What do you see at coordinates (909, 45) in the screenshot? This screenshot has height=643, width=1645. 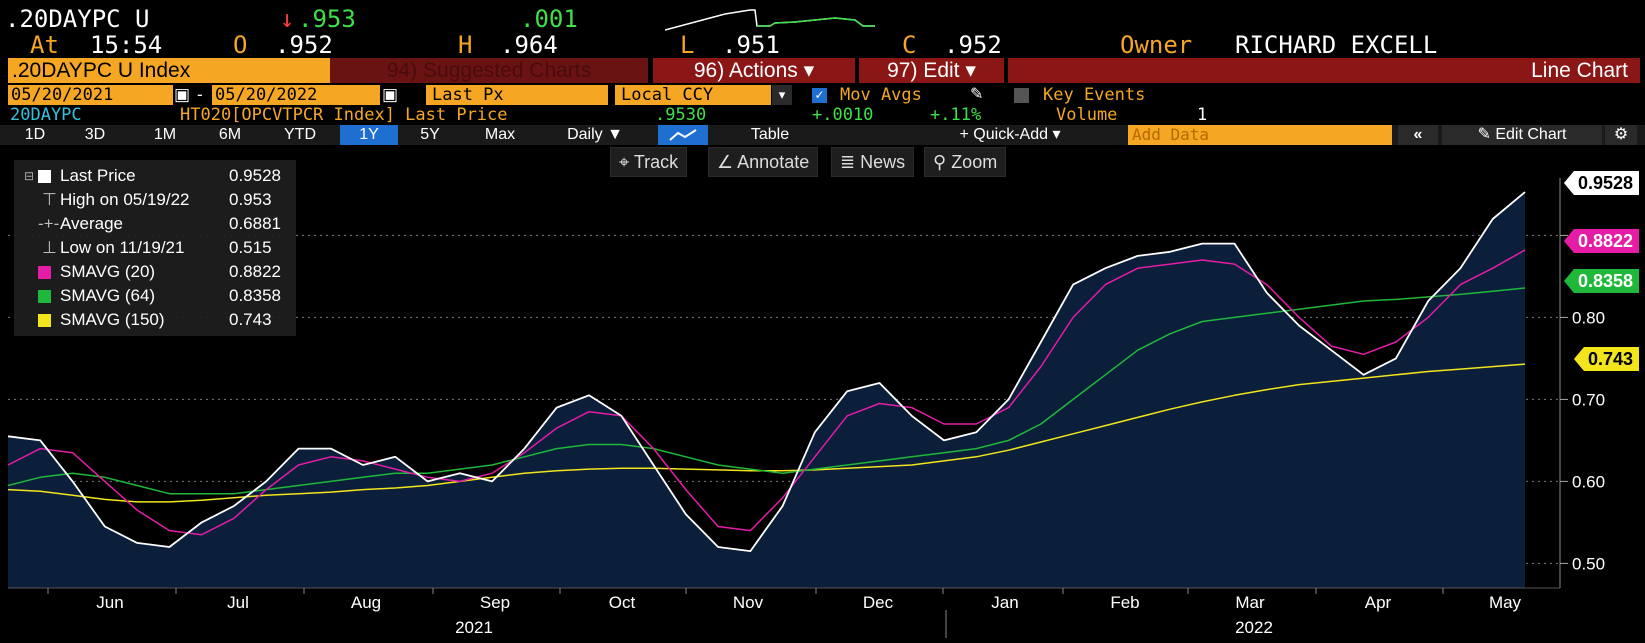 I see `close-label: C` at bounding box center [909, 45].